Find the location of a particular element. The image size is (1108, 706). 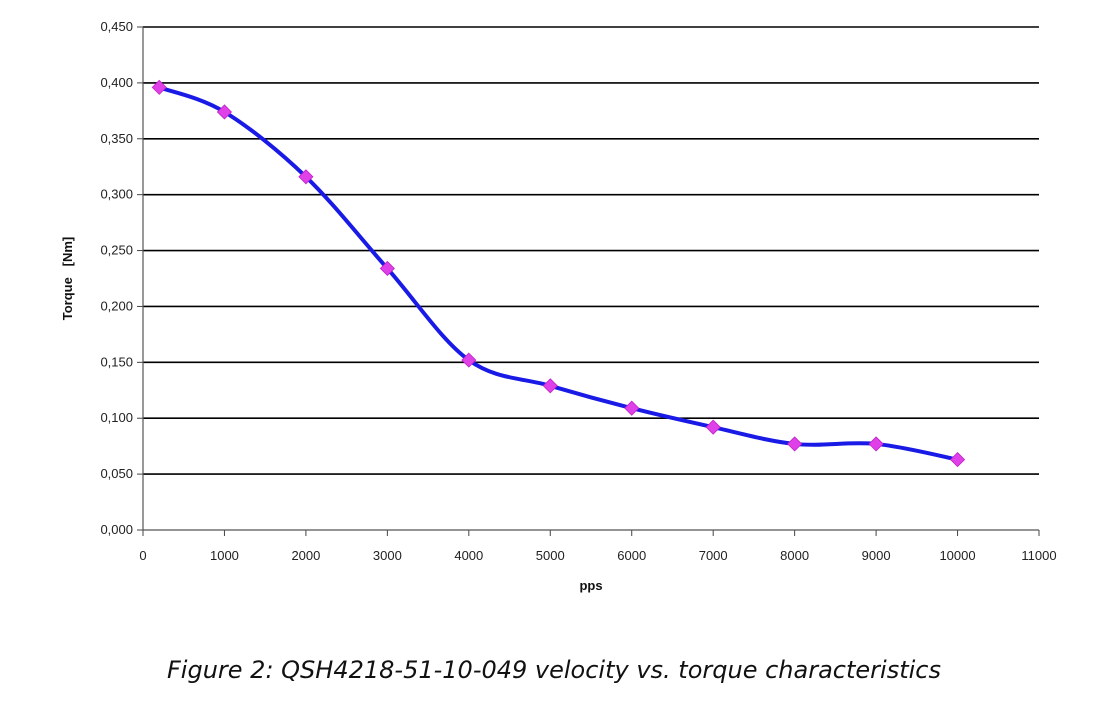

x-tick-label: 1000 is located at coordinates (224, 555).